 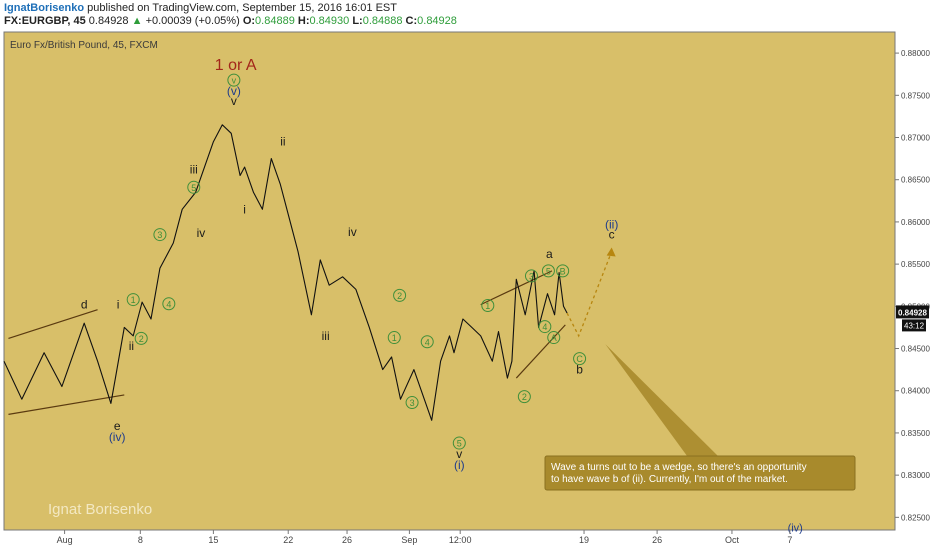 I want to click on watermark: Ignat Borisenko, so click(x=100, y=509).